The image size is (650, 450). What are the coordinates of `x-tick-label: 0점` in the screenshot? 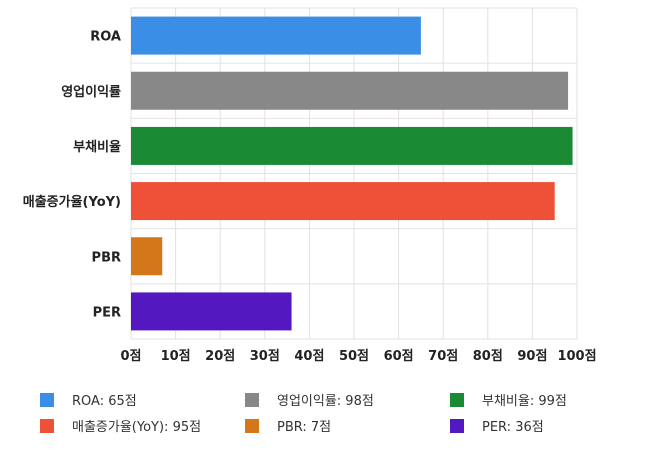 It's located at (130, 356).